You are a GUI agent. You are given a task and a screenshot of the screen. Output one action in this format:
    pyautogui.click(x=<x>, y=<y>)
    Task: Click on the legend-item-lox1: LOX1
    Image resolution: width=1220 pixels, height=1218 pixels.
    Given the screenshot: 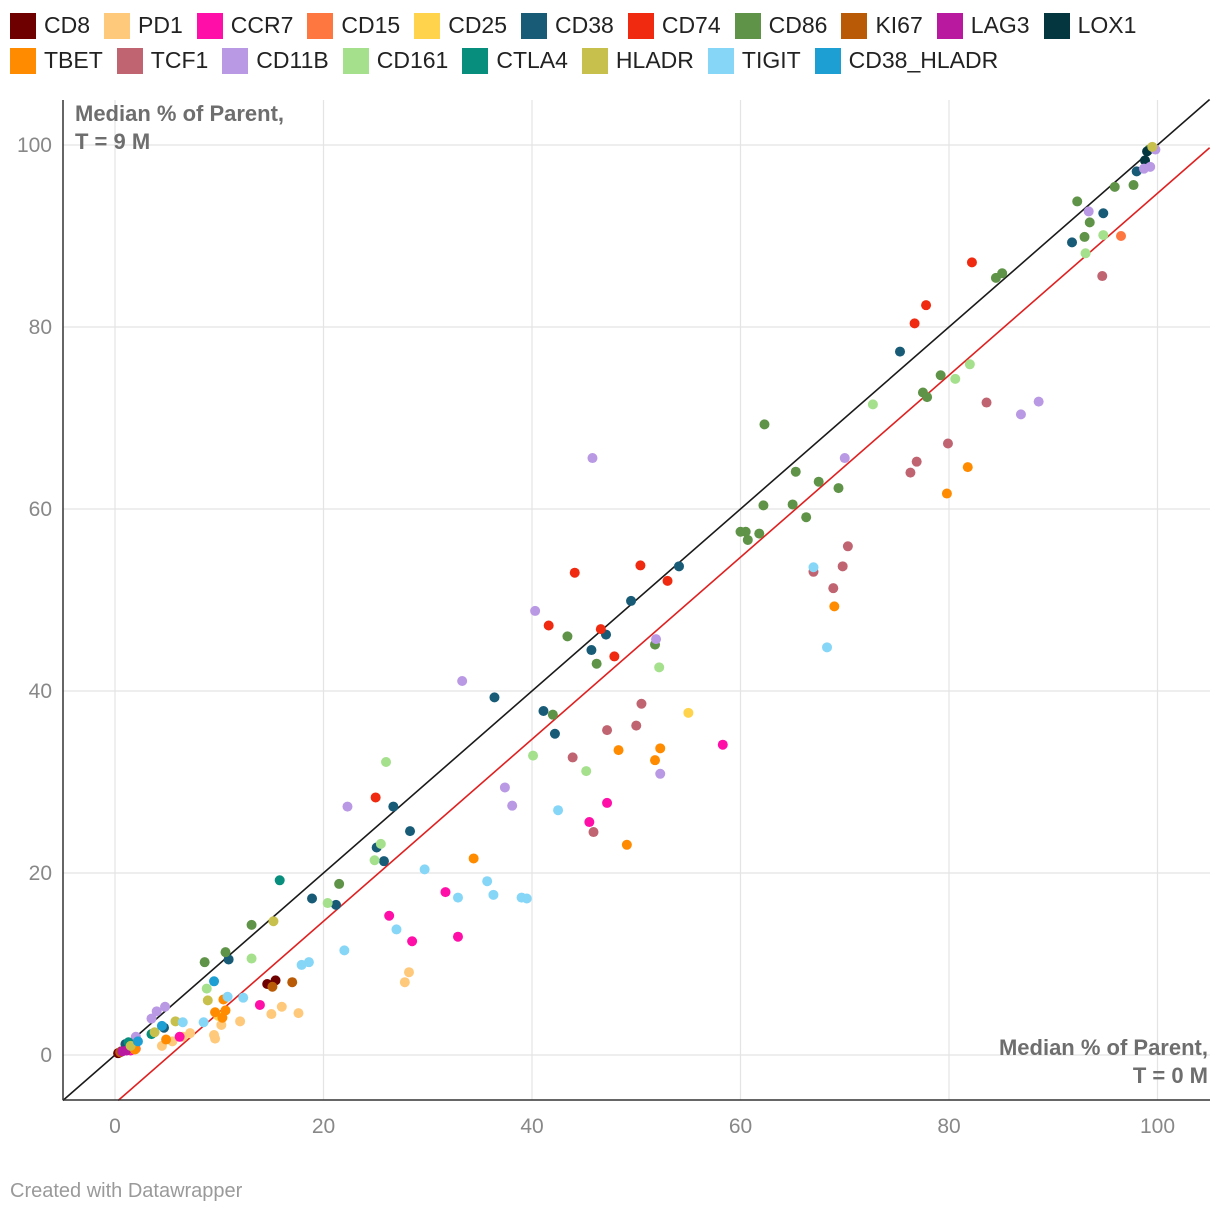 What is the action you would take?
    pyautogui.click(x=1089, y=25)
    